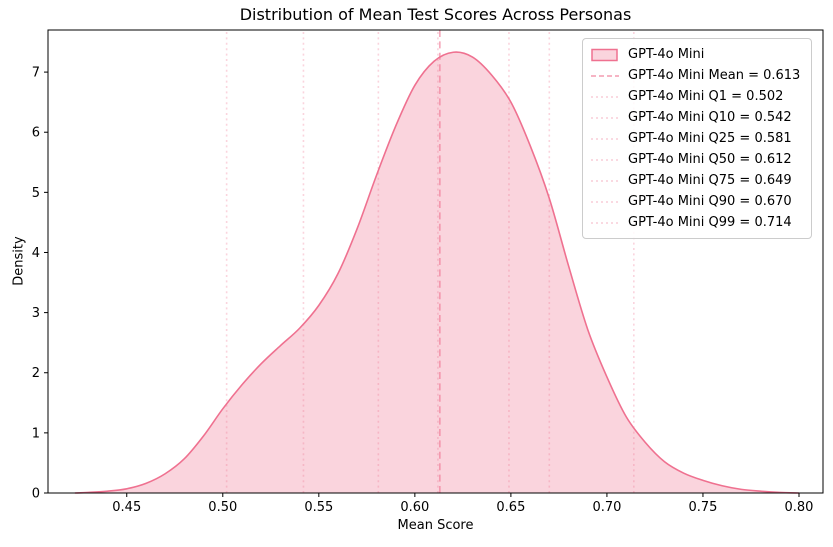 This screenshot has width=833, height=547. Describe the element at coordinates (36, 73) in the screenshot. I see `y-tick-label: 7` at that location.